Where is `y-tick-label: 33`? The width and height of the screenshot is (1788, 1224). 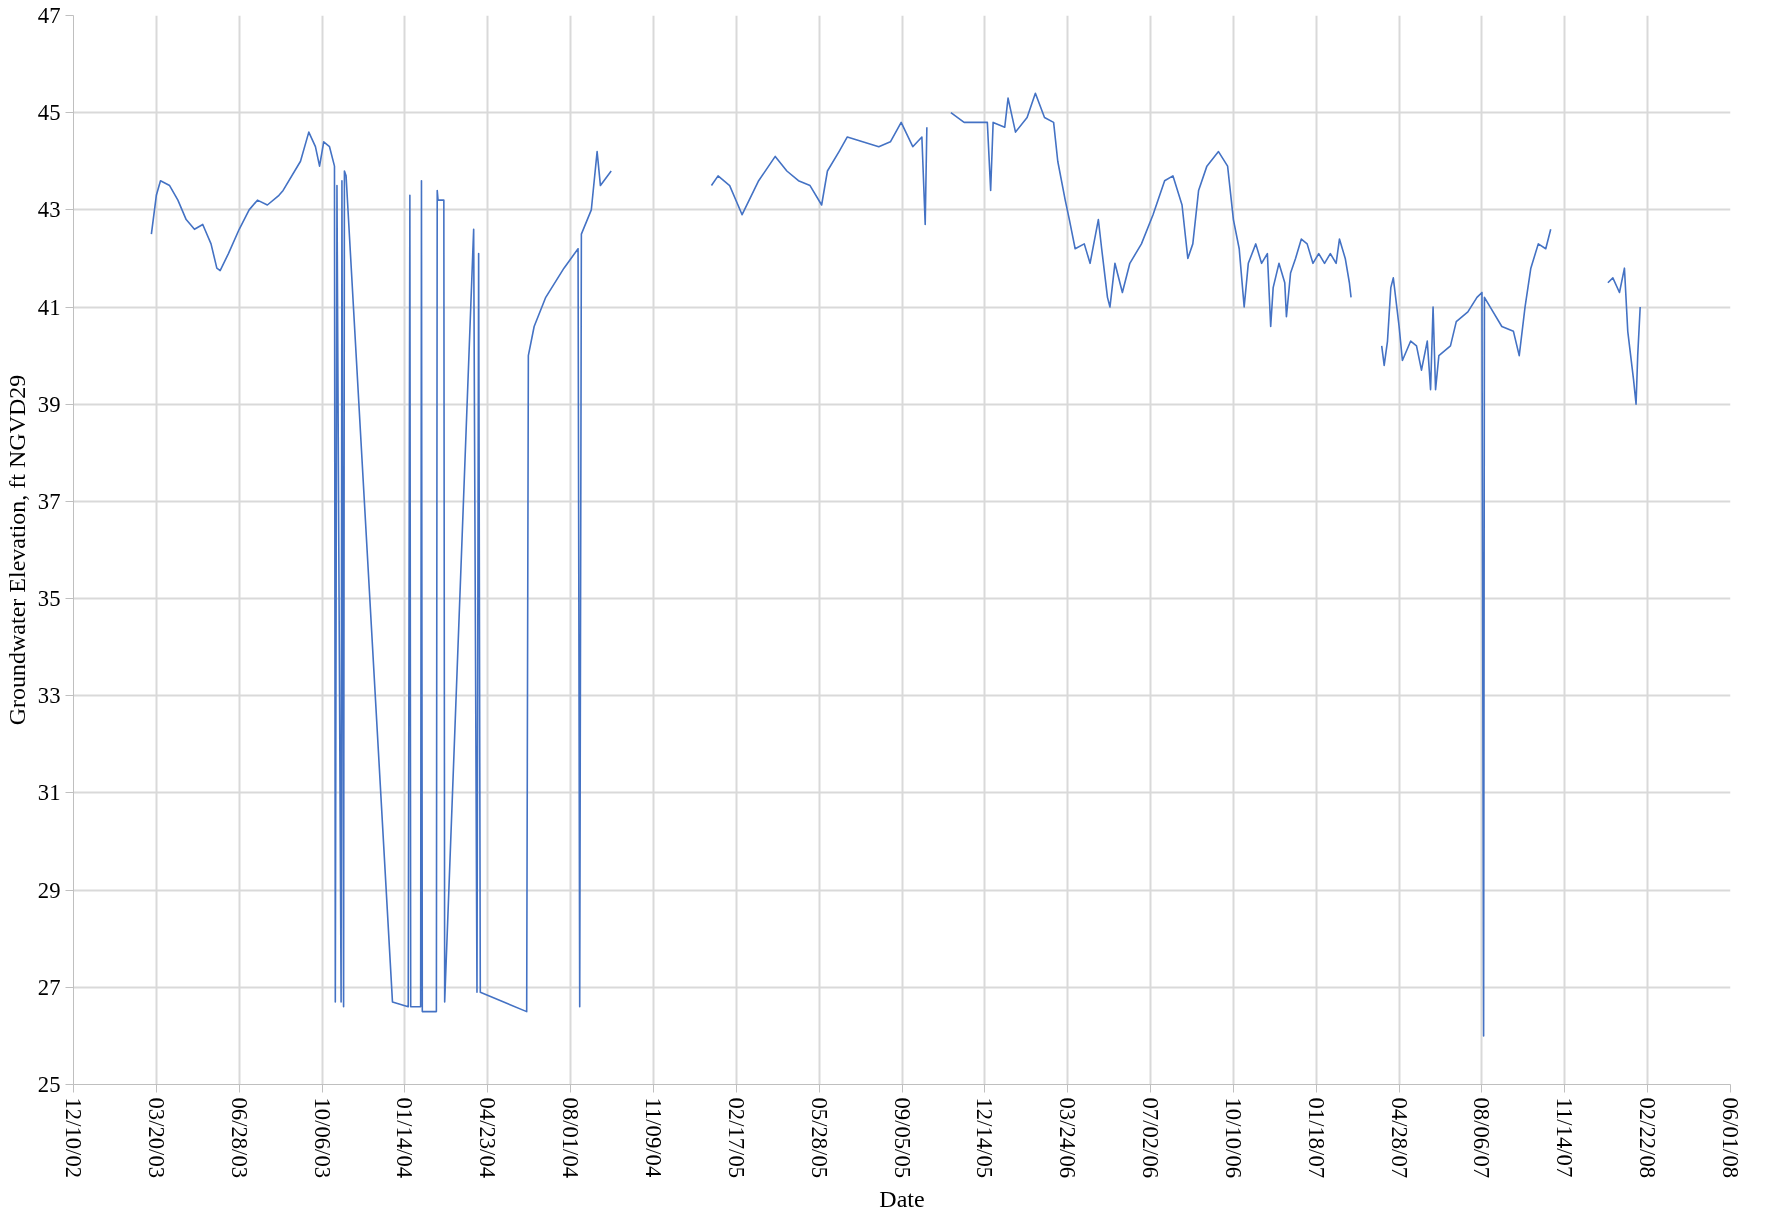 y-tick-label: 33 is located at coordinates (49, 696).